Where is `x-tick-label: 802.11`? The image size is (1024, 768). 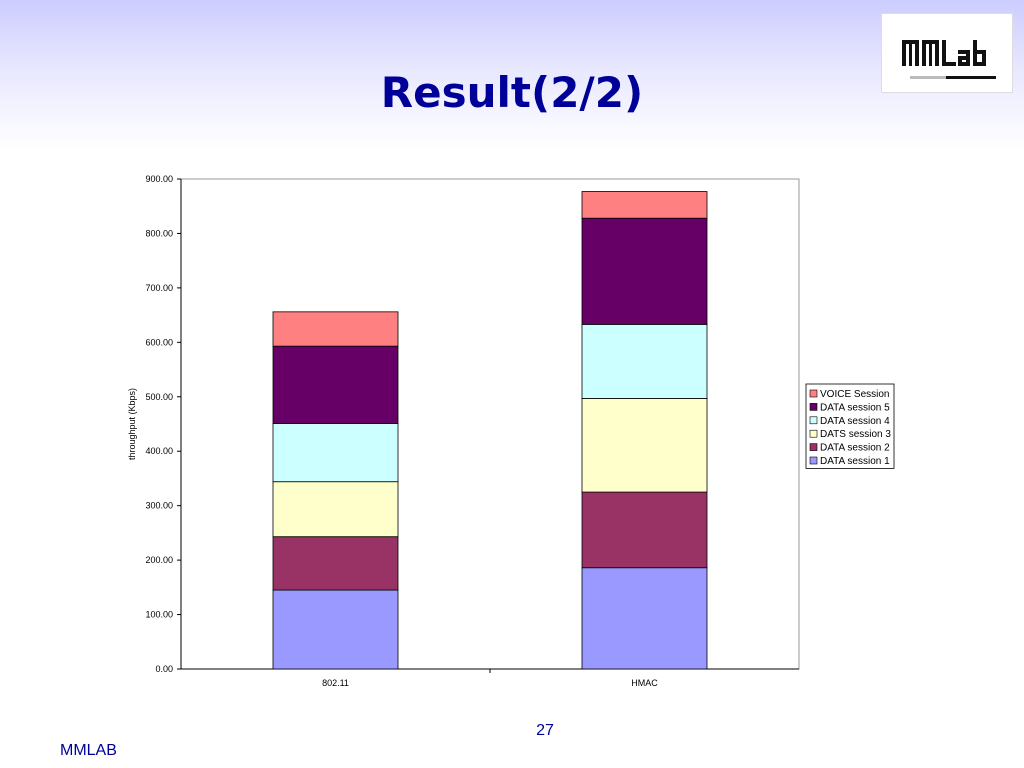 x-tick-label: 802.11 is located at coordinates (335, 683).